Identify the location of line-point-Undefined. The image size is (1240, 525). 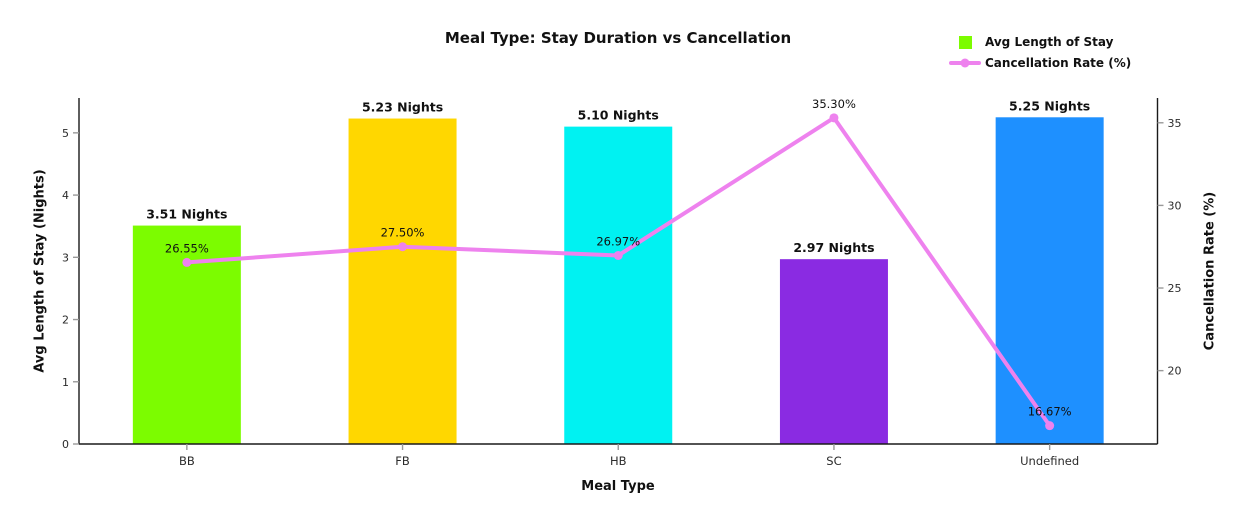
(1050, 426).